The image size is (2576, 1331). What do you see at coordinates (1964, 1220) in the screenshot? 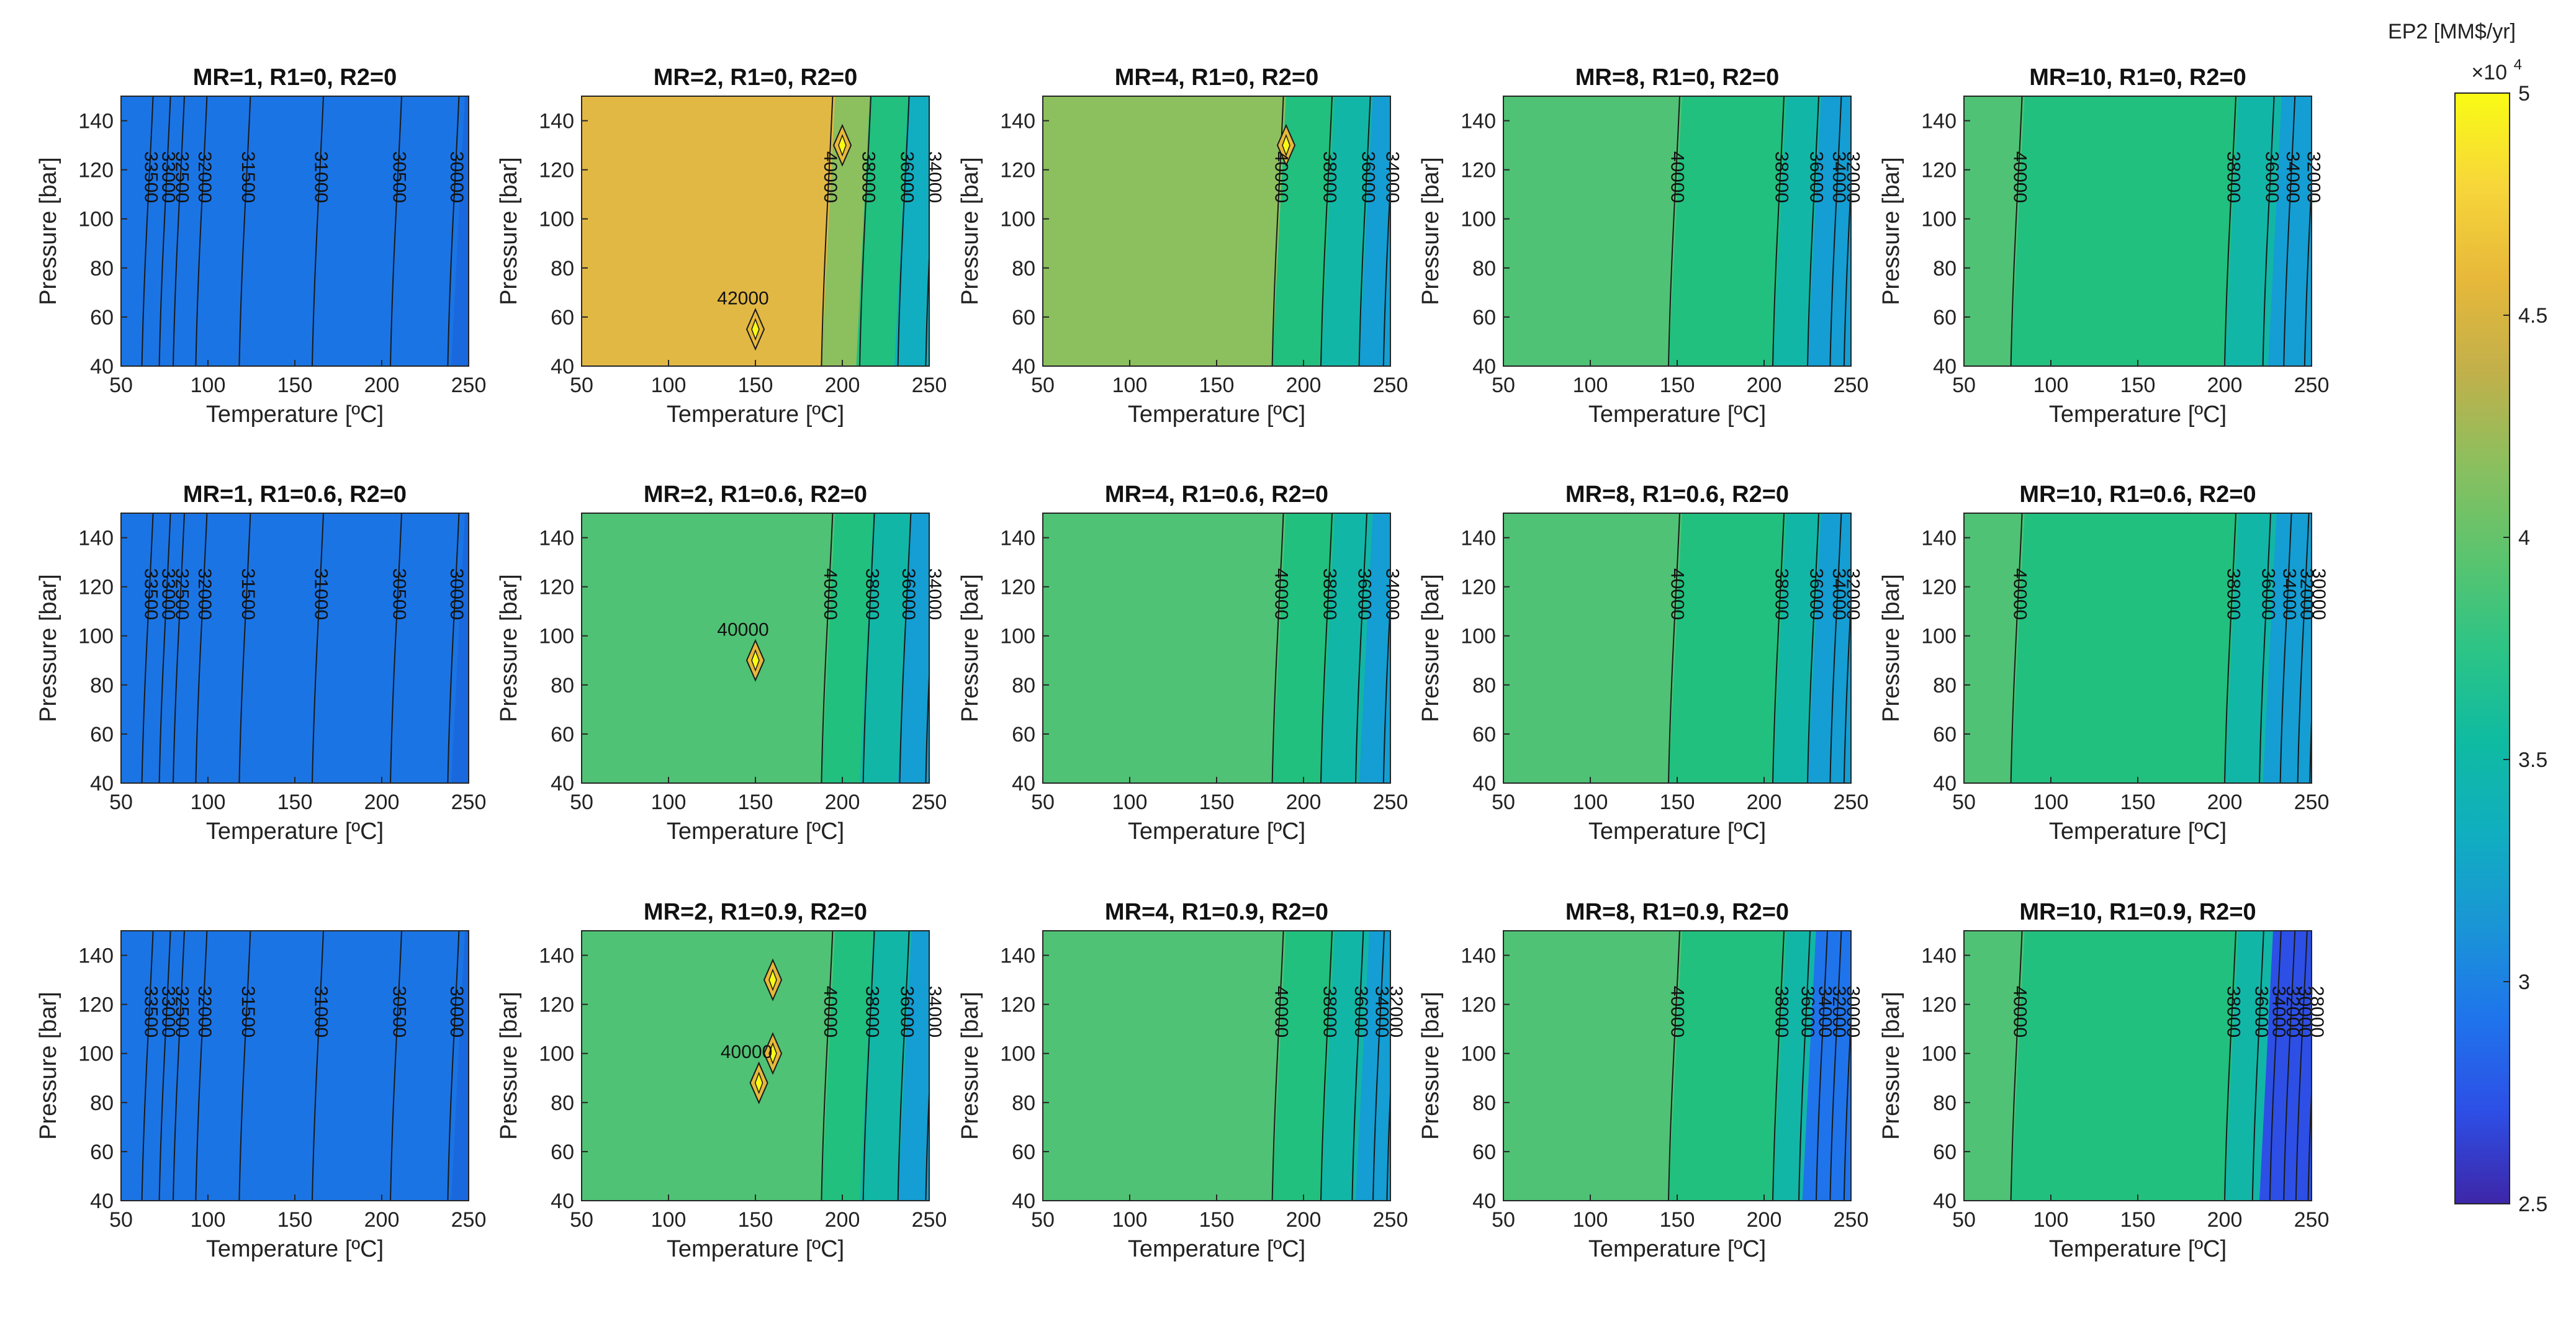
I see `x-tick-label: 50` at bounding box center [1964, 1220].